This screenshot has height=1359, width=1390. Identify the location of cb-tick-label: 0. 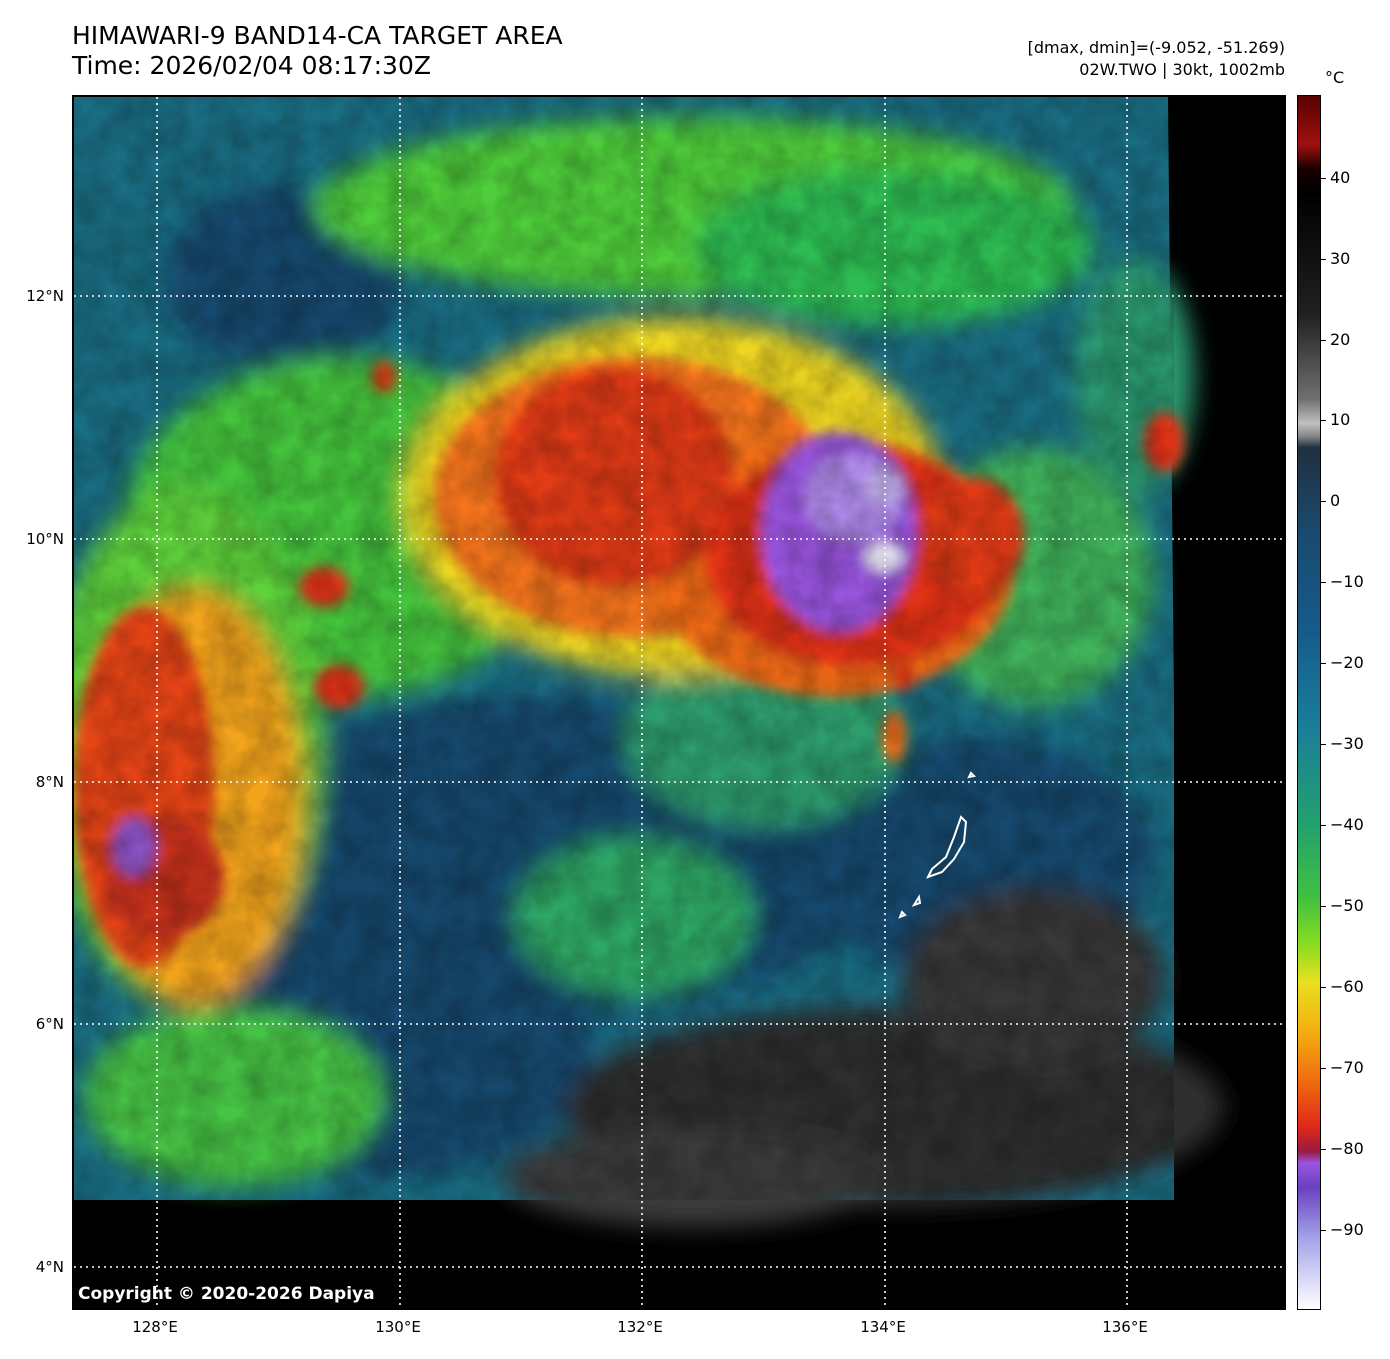
(1335, 500).